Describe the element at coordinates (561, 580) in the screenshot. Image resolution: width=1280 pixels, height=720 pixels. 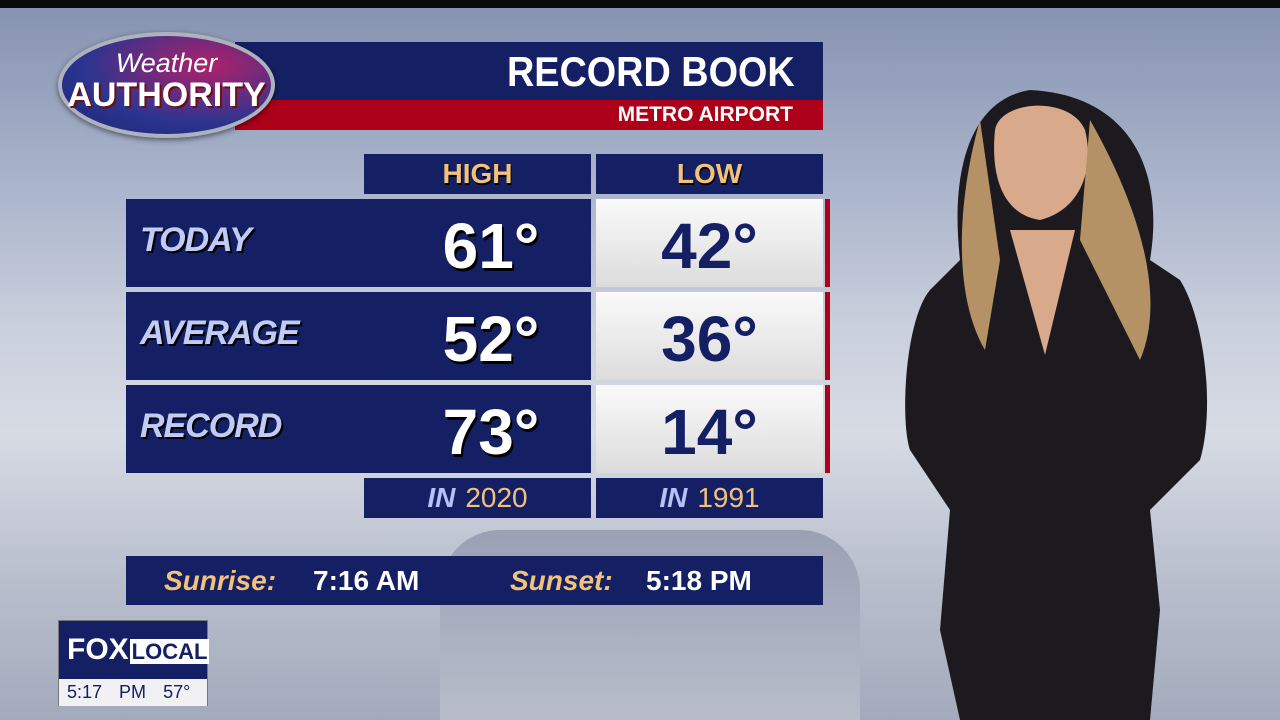
I see `sunset-label: Sunset:` at that location.